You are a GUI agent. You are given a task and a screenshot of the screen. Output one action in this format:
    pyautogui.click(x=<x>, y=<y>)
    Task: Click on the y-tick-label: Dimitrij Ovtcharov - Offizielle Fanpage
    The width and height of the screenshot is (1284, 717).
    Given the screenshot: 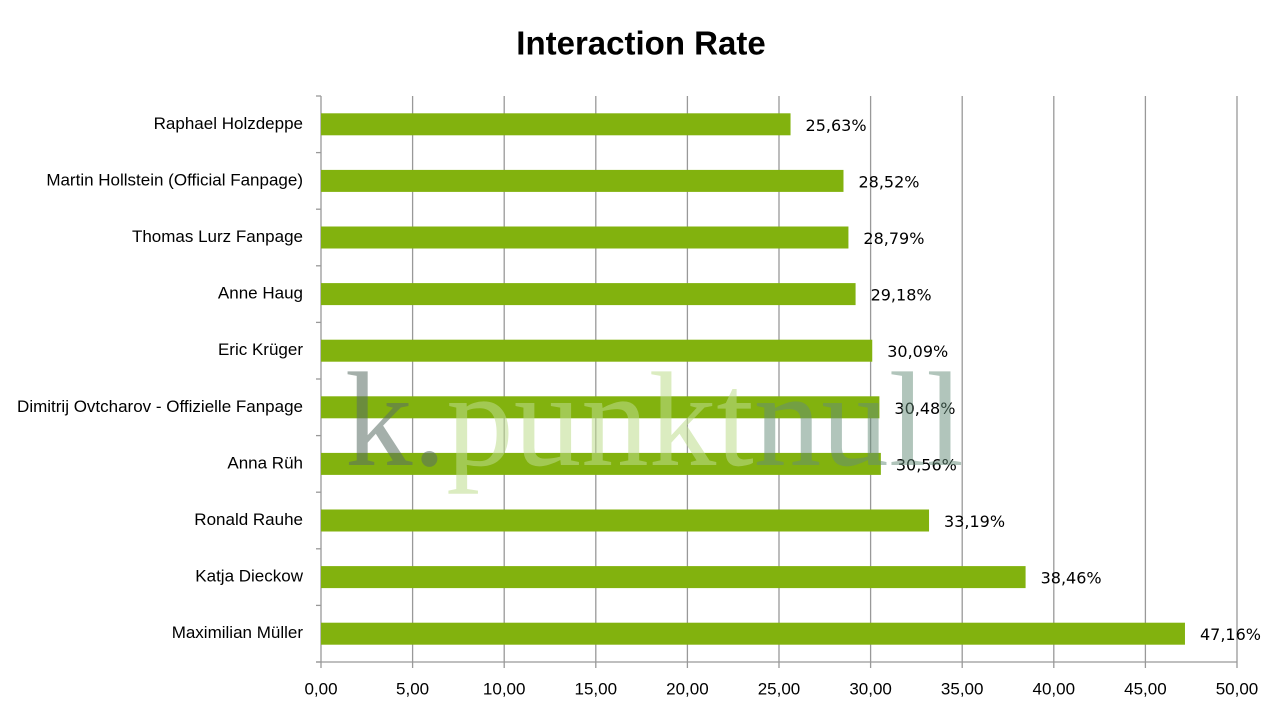 What is the action you would take?
    pyautogui.click(x=160, y=406)
    